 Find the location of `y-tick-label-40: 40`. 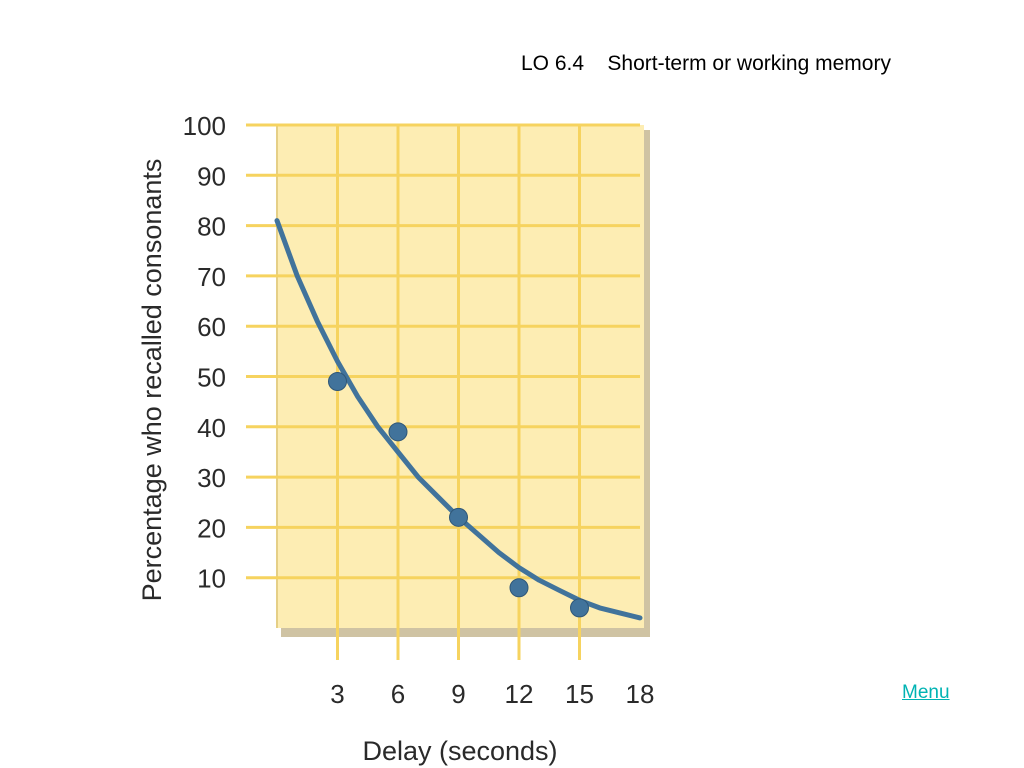

y-tick-label-40: 40 is located at coordinates (211, 428).